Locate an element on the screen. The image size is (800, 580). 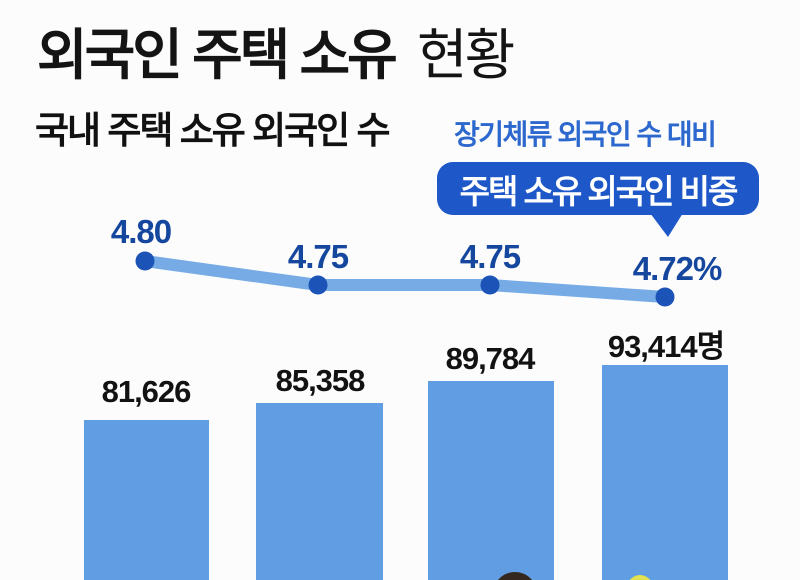
bar-value-label: 93,414명 is located at coordinates (666, 346).